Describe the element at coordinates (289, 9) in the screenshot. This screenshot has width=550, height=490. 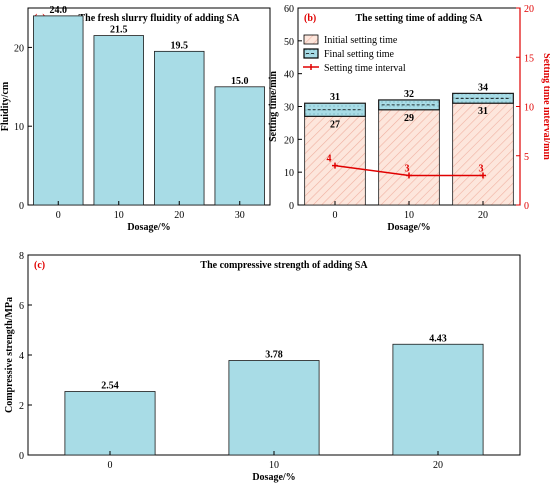
I see `y-tick-label: 60` at that location.